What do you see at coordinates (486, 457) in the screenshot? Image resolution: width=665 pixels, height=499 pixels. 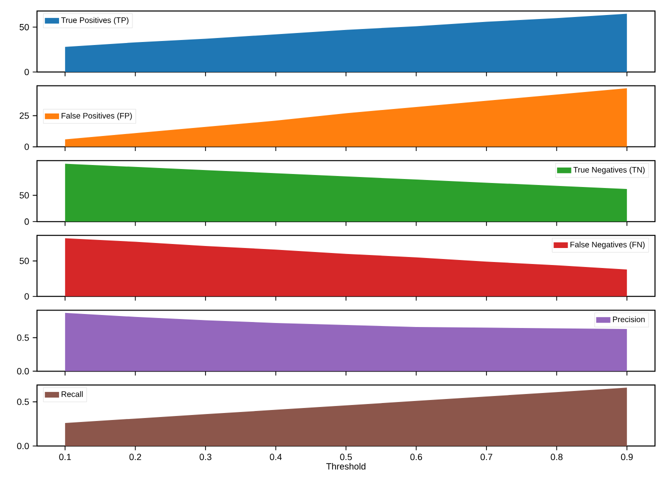 I see `x-tick-label: 0.7` at bounding box center [486, 457].